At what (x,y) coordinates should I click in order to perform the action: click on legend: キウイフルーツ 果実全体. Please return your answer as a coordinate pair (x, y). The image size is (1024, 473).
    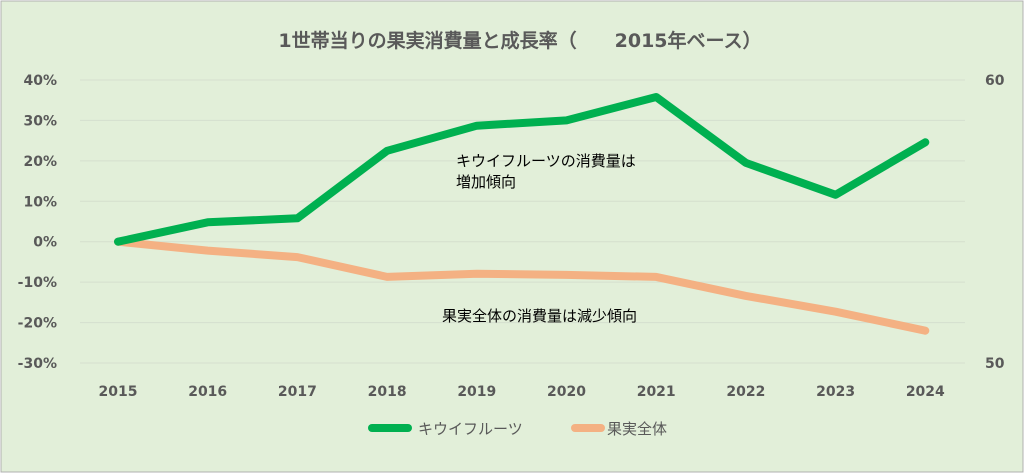
    Looking at the image, I should click on (517, 429).